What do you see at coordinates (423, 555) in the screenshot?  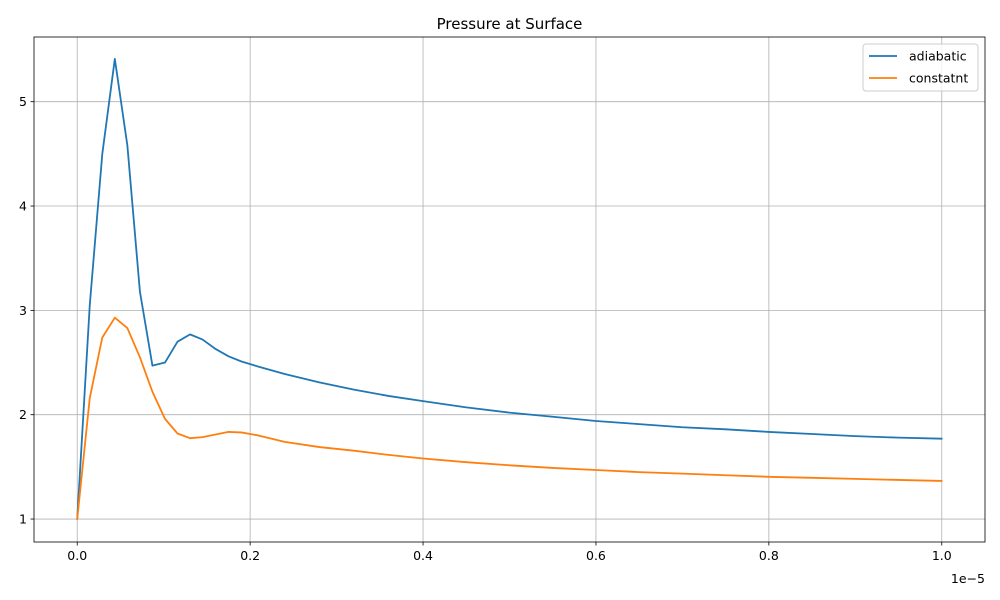 I see `x-tick-label: 0.4` at bounding box center [423, 555].